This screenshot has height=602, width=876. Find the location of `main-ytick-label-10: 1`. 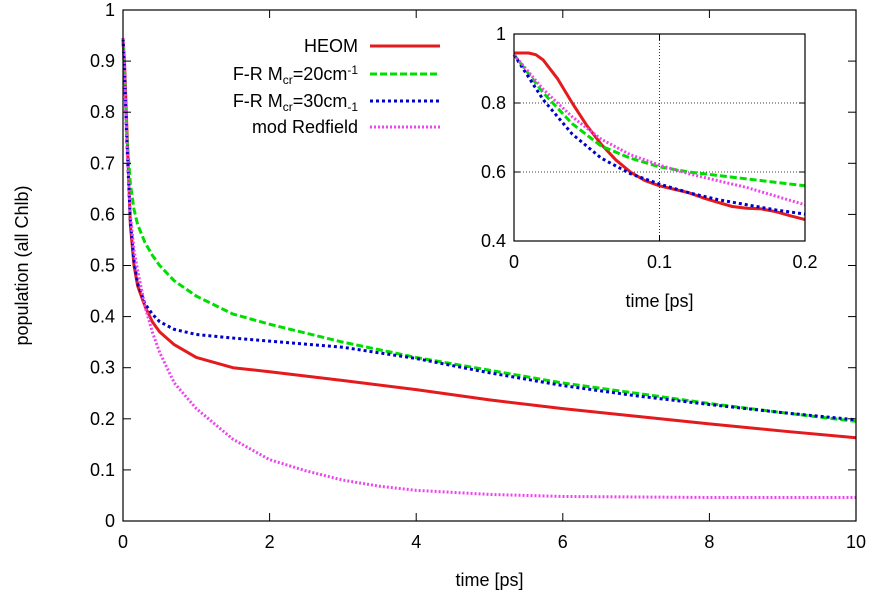

main-ytick-label-10: 1 is located at coordinates (110, 10).